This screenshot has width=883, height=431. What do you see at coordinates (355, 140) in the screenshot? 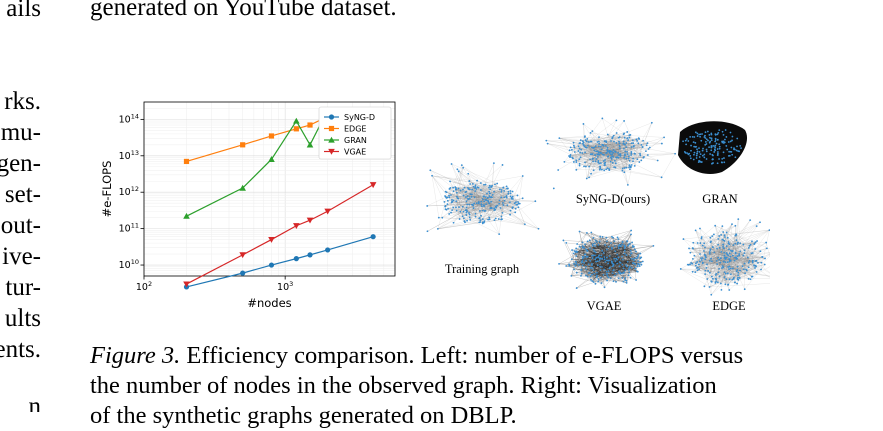
I see `legend-label-gran: GRAN` at bounding box center [355, 140].